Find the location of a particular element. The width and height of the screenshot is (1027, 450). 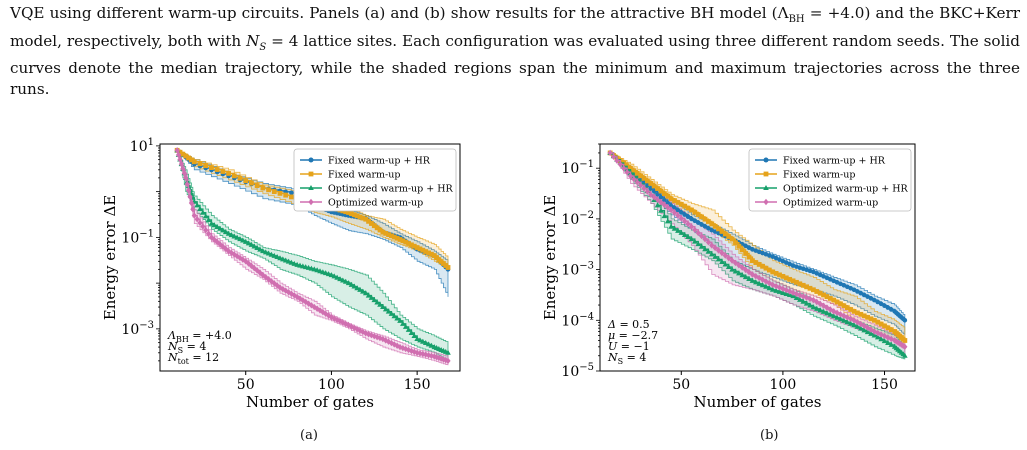

caption-ns-symbol: N is located at coordinates (253, 40).